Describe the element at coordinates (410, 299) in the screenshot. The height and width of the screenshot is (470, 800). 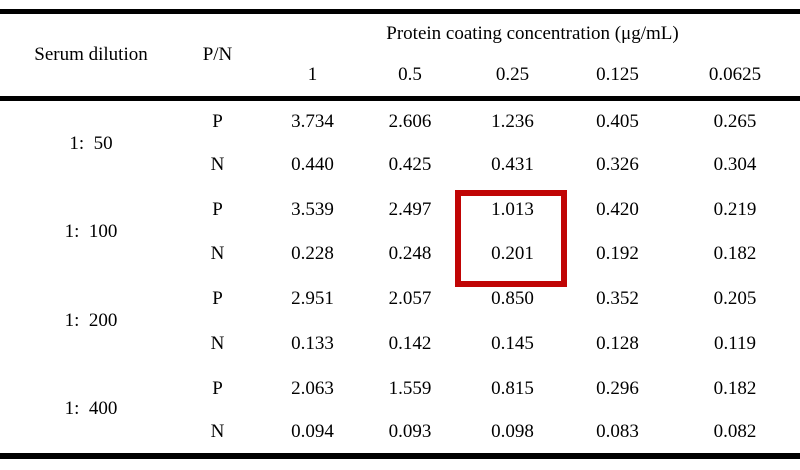
I see `od-value: 2.057` at that location.